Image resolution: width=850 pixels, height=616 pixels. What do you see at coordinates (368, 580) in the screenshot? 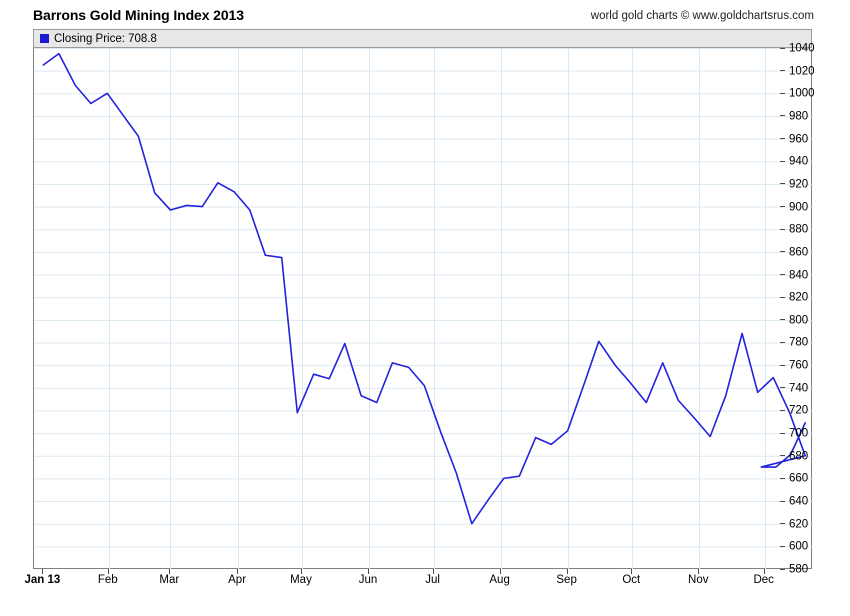
I see `x-axis-tick-label: Jun` at bounding box center [368, 580].